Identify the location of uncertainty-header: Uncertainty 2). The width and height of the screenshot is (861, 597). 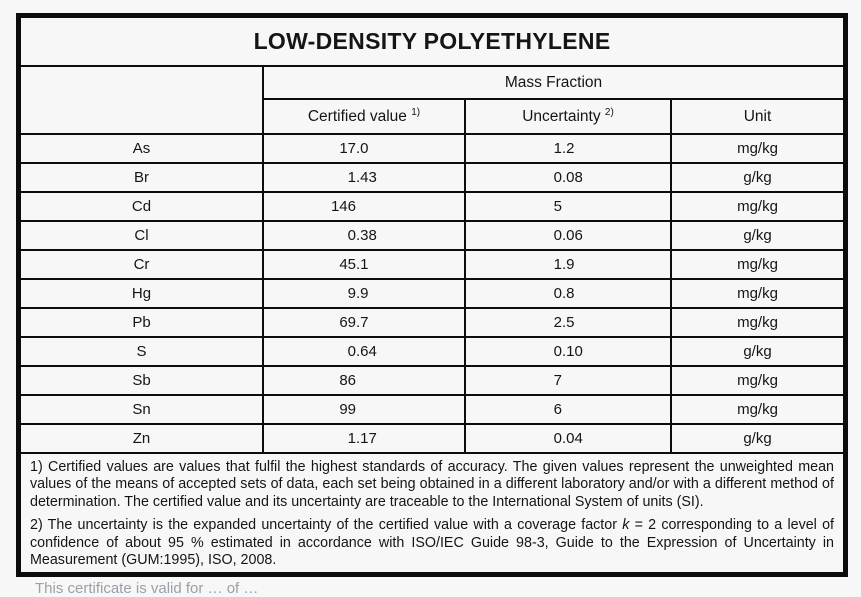
(568, 116).